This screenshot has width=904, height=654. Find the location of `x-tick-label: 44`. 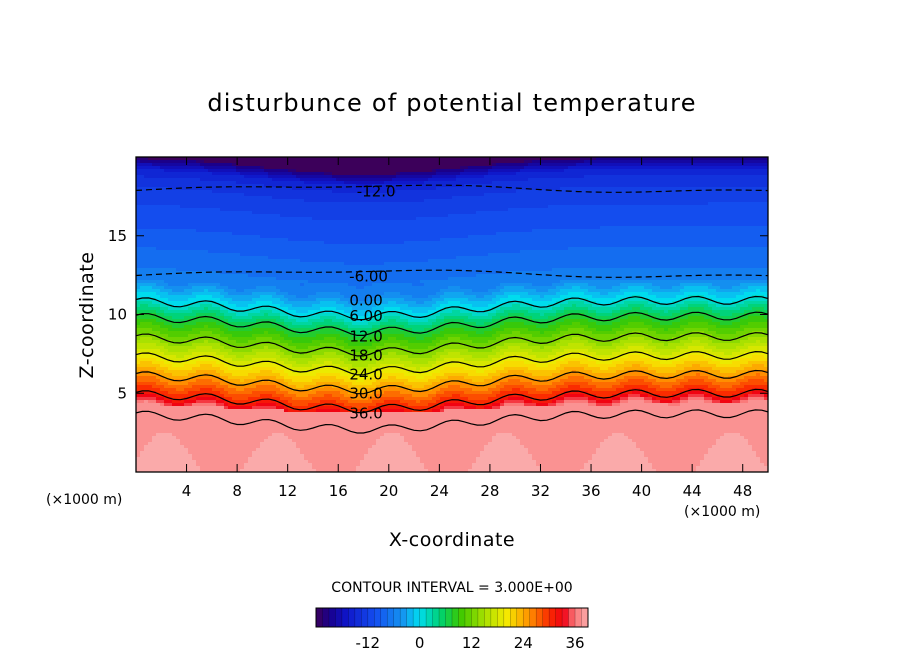

x-tick-label: 44 is located at coordinates (692, 491).